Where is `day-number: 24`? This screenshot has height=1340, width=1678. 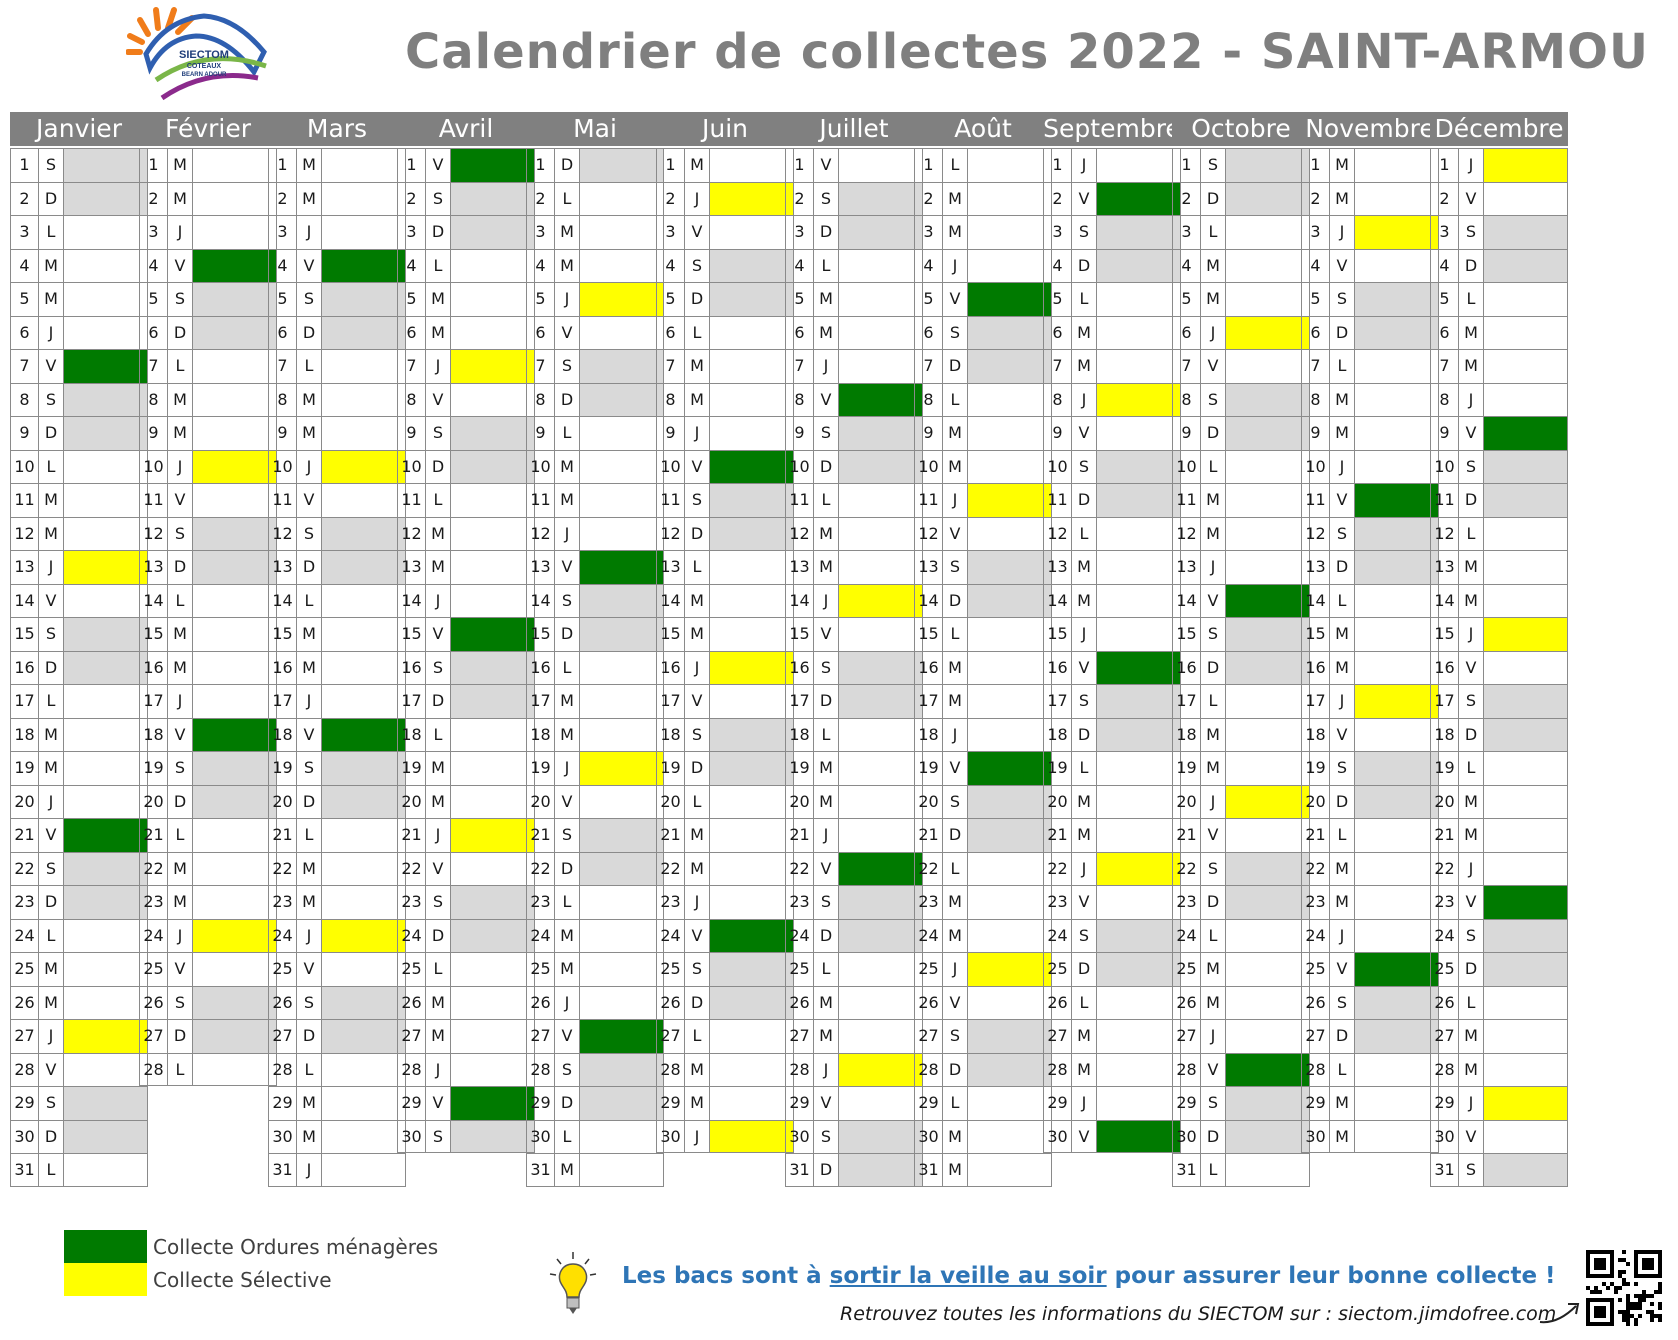 day-number: 24 is located at coordinates (541, 935).